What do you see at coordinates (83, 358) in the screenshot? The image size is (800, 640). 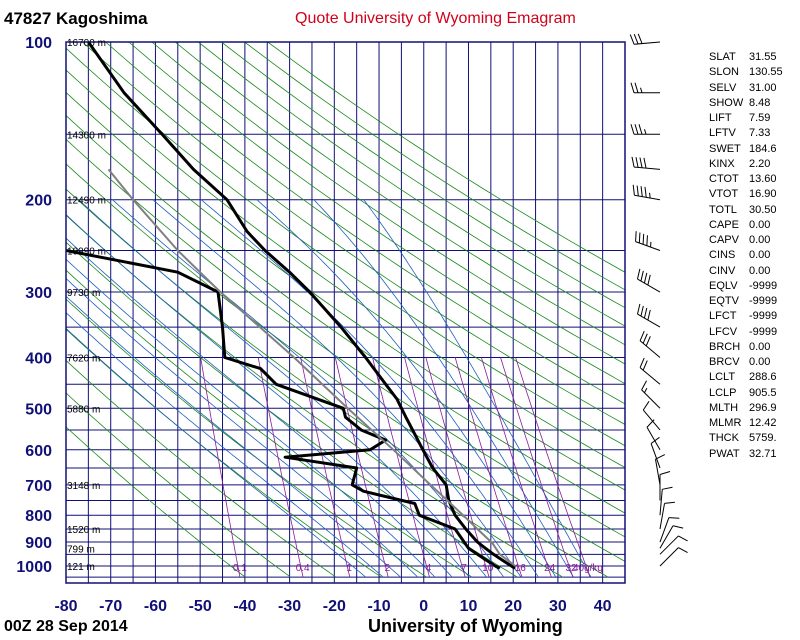 I see `height-label: 7620 m` at bounding box center [83, 358].